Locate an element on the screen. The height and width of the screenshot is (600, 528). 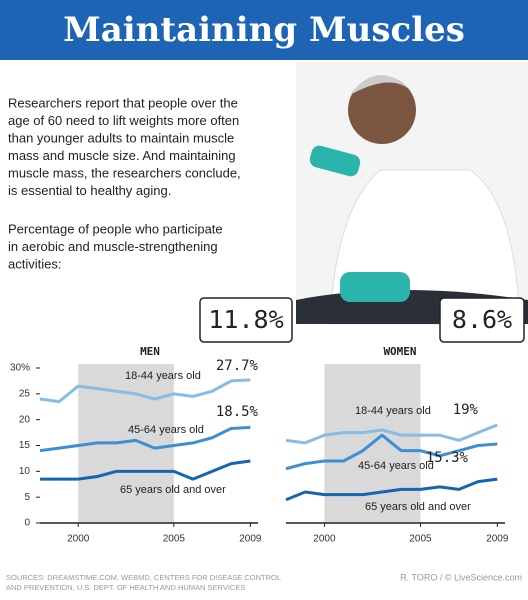
header-title: Maintaining Muscles is located at coordinates (264, 30).